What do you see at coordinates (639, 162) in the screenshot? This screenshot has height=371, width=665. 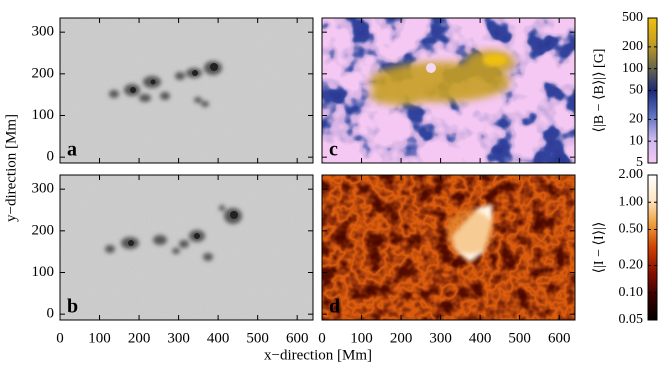 I see `colorbar-tick-label: 5` at bounding box center [639, 162].